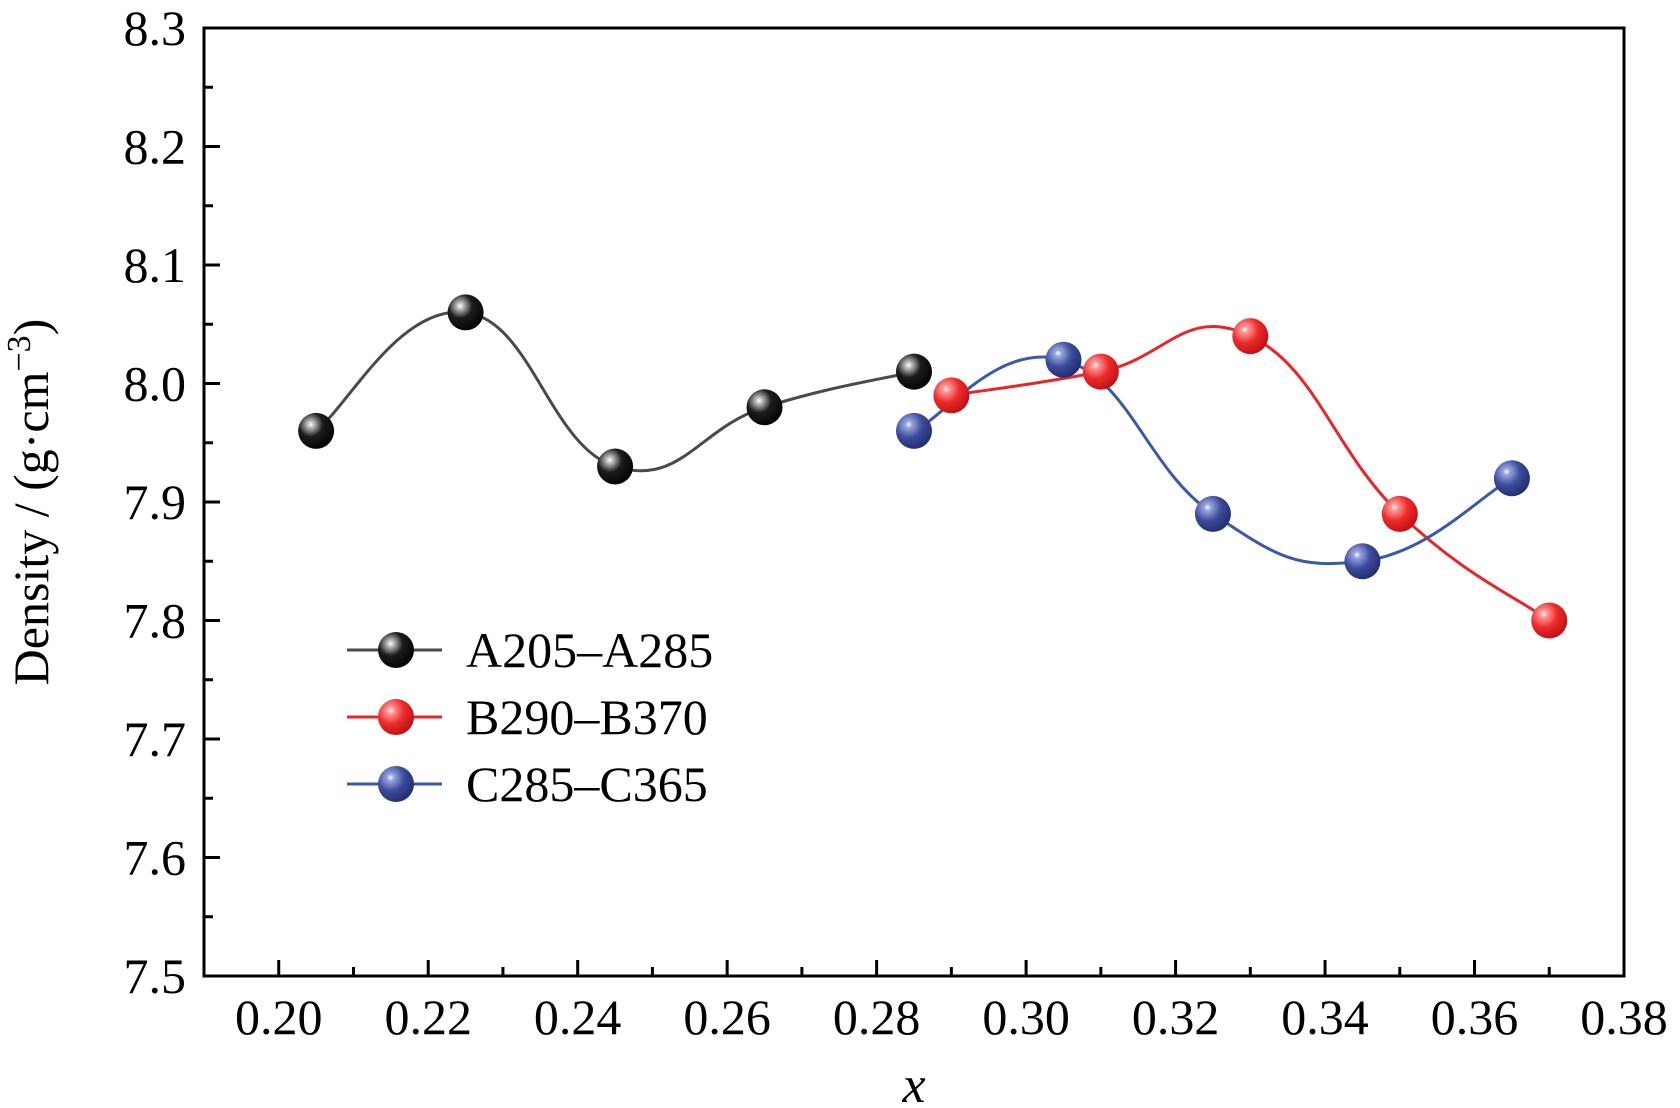  I want to click on y-tick-label: 8.0, so click(155, 384).